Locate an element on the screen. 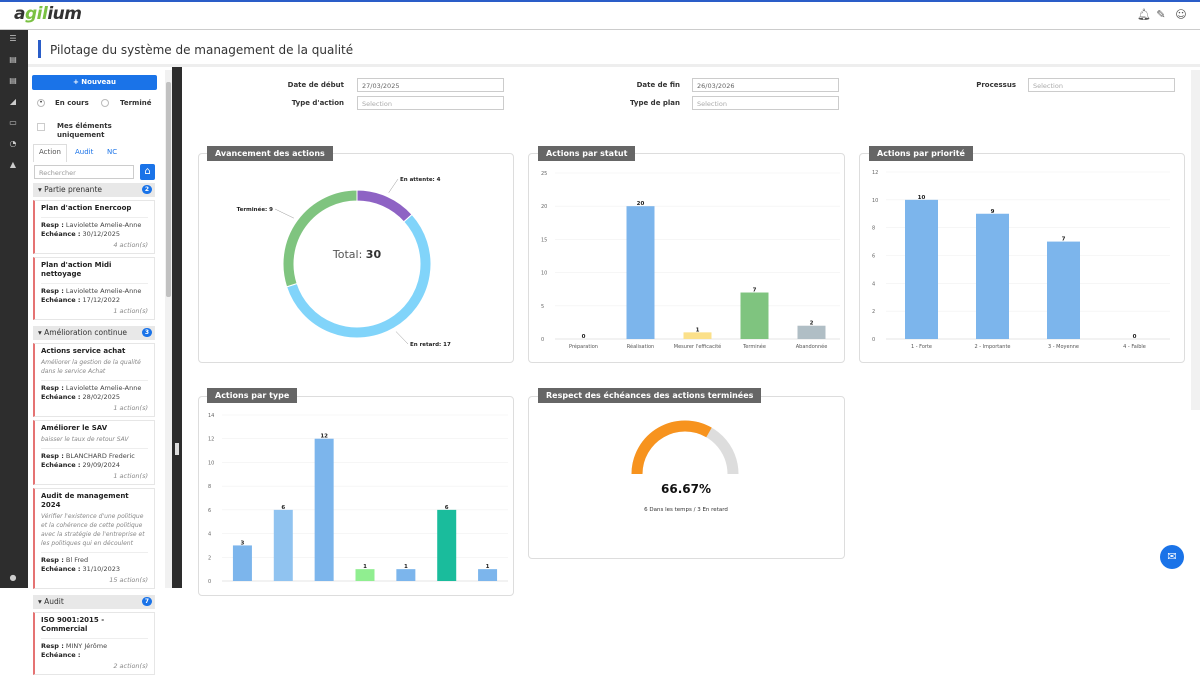 The image size is (1200, 681). chat-button: ✉ is located at coordinates (1172, 557).